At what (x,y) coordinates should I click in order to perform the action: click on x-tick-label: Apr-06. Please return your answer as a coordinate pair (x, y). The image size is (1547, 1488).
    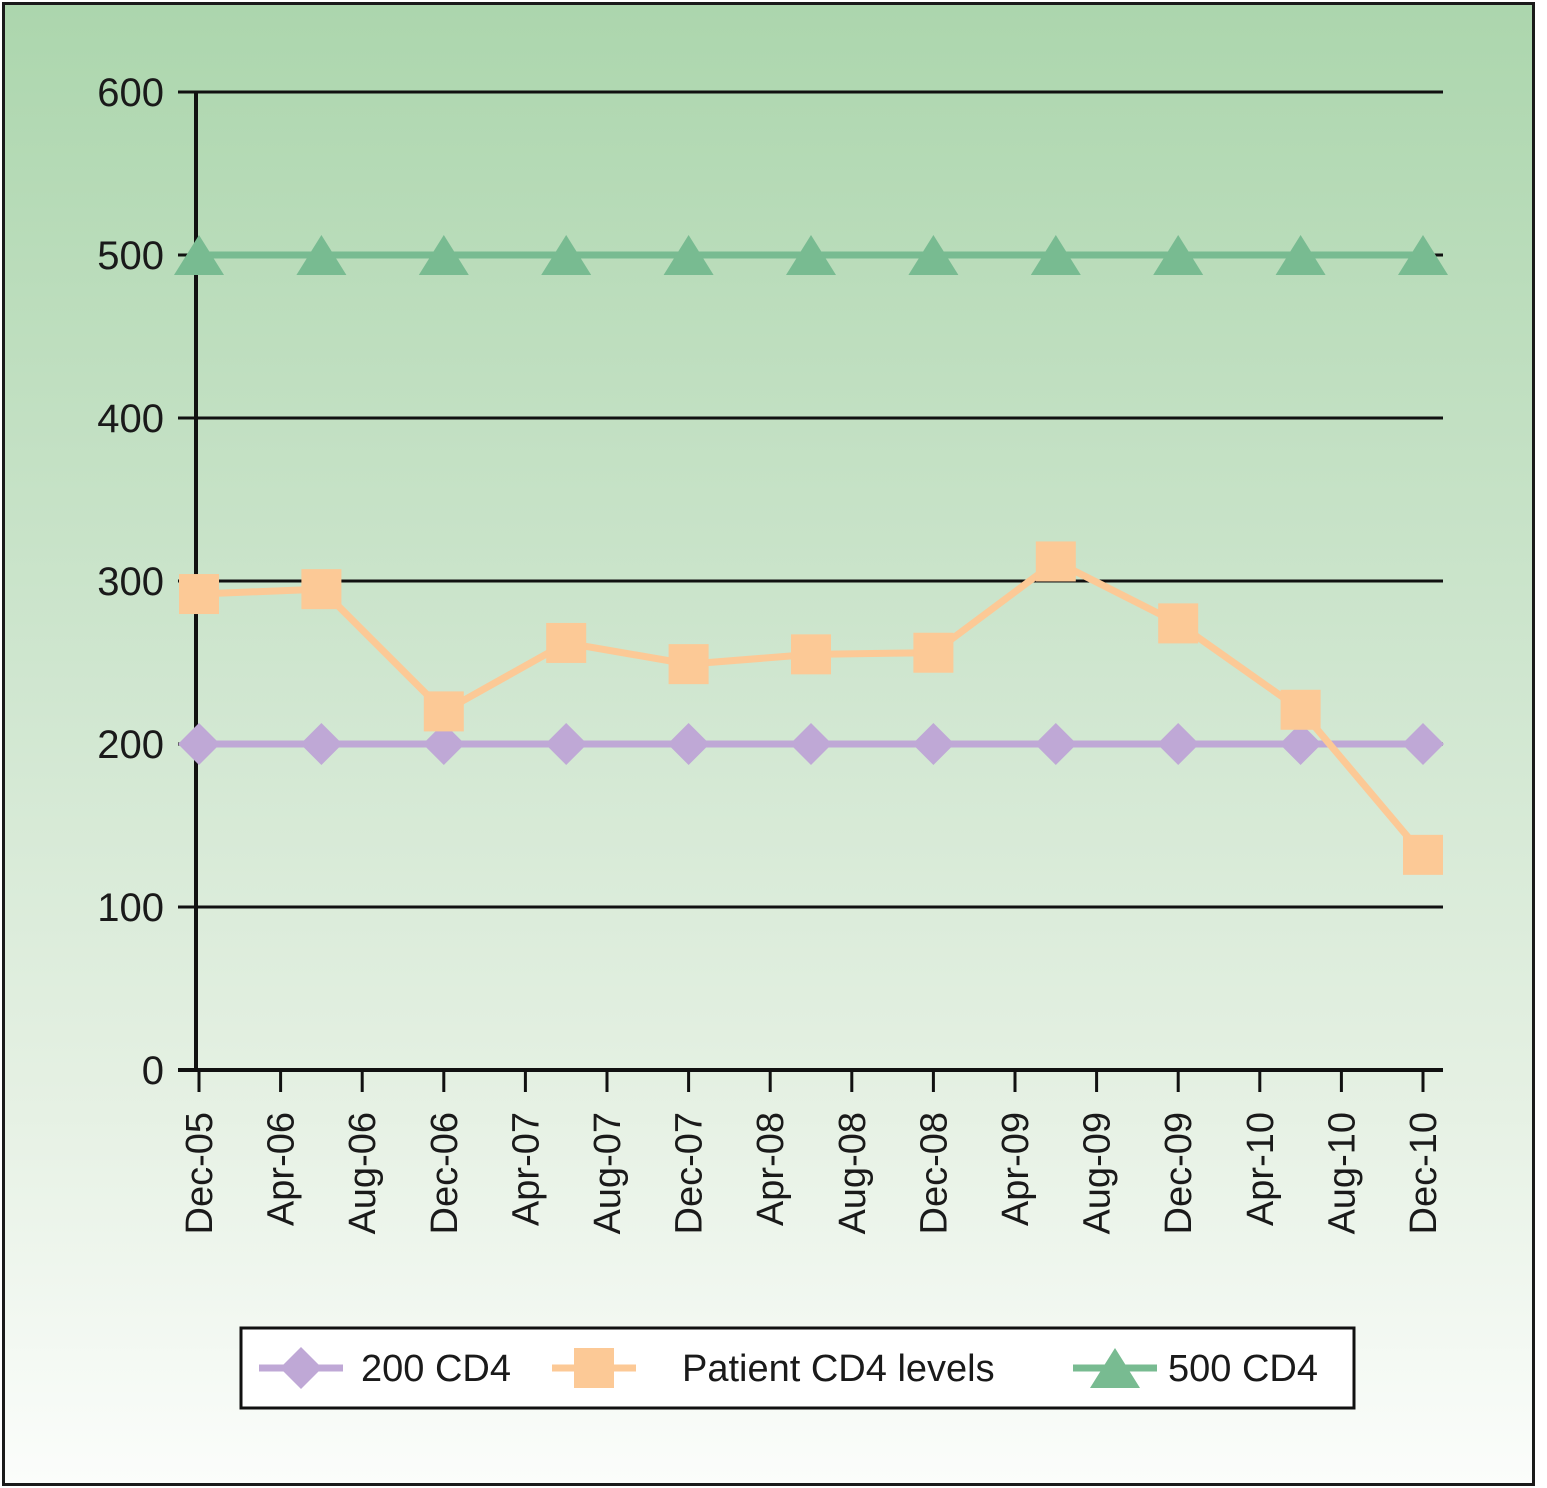
    Looking at the image, I should click on (282, 1169).